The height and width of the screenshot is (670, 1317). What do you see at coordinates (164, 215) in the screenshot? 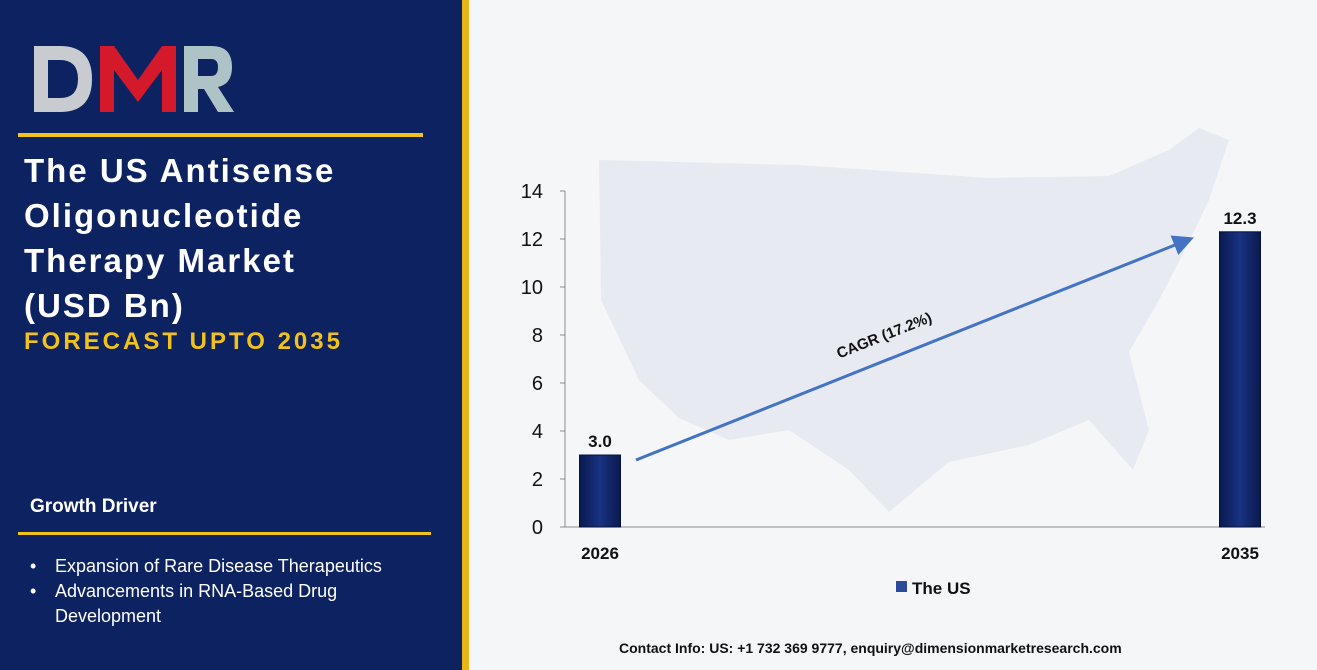
I see `title-line: Oligonucleotide` at bounding box center [164, 215].